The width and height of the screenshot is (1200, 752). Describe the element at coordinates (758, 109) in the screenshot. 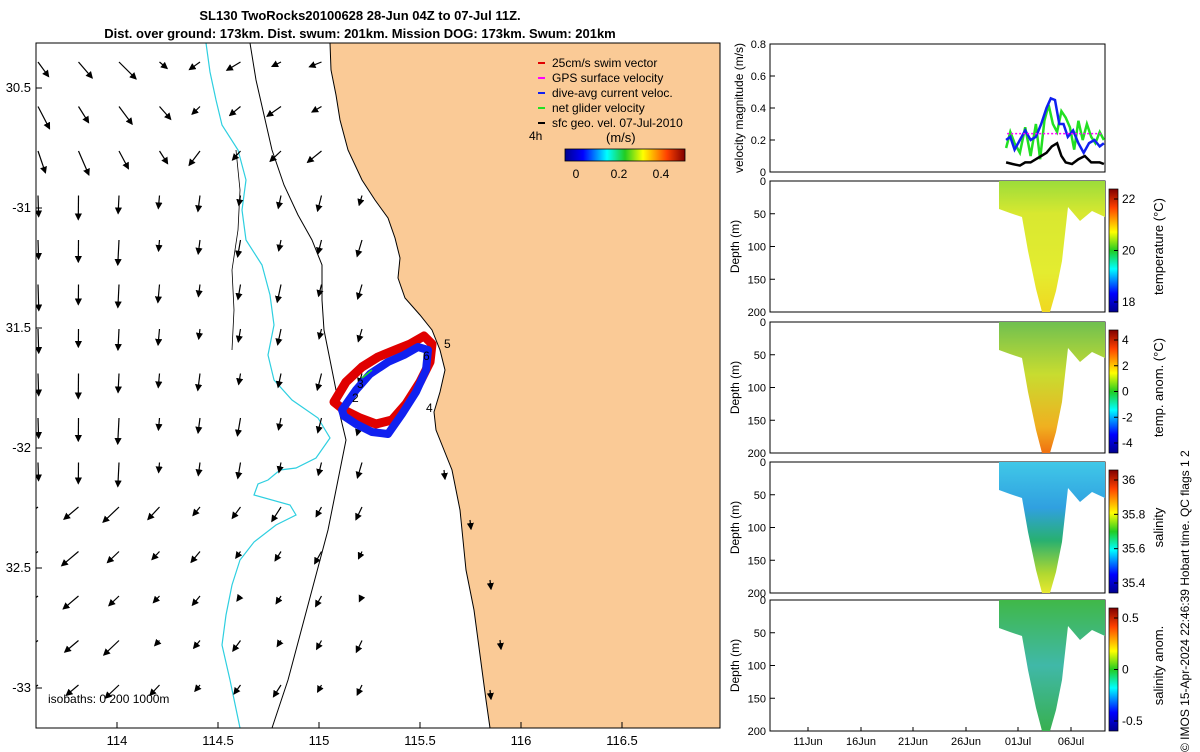

I see `velocity-ytick-label: 0.4` at that location.